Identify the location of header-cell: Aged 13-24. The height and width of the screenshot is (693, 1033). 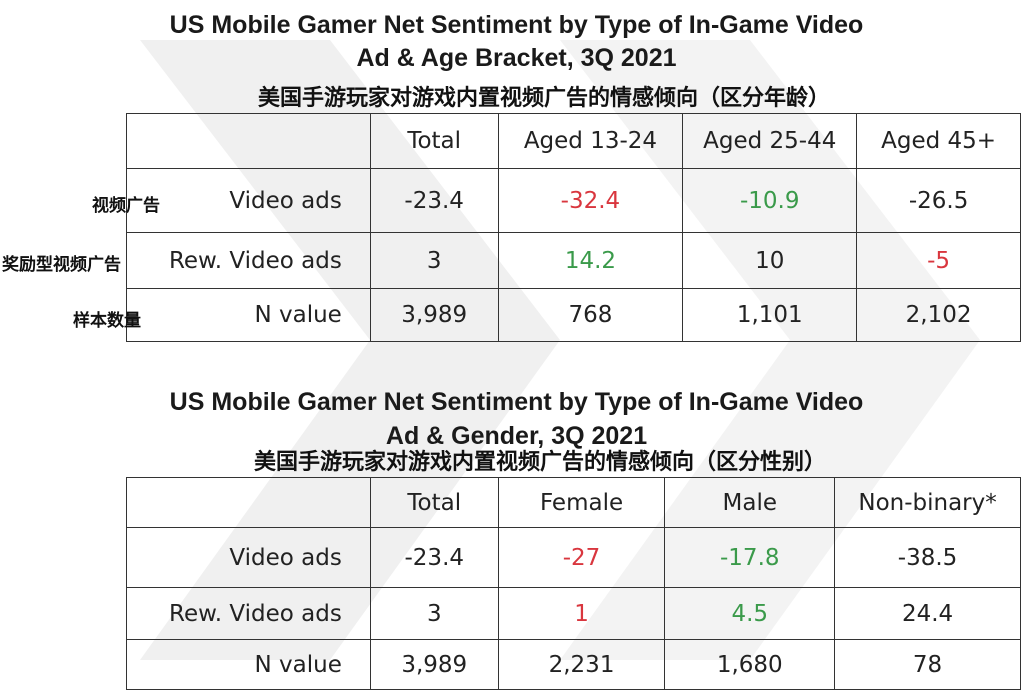
(590, 141).